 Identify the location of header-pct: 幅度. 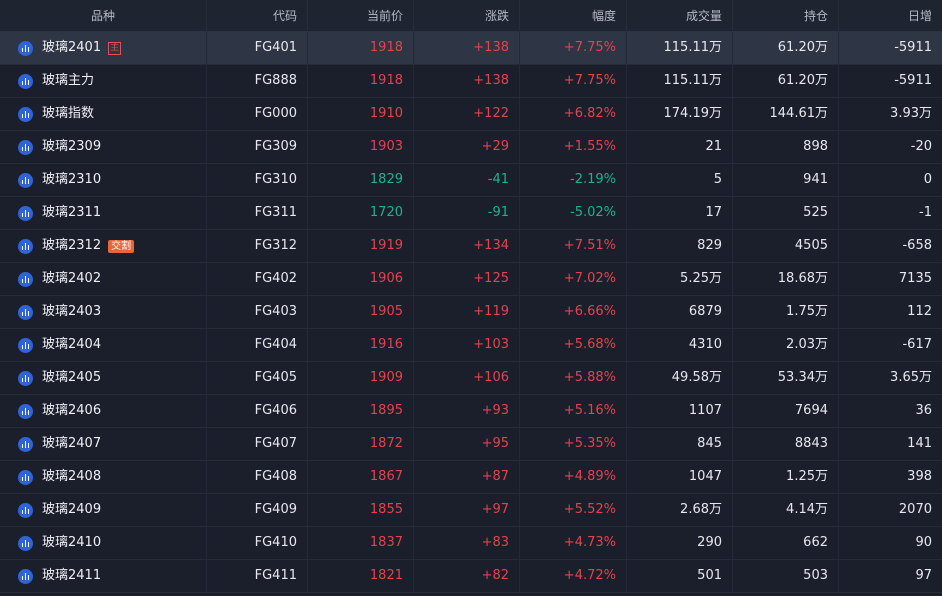
(573, 16).